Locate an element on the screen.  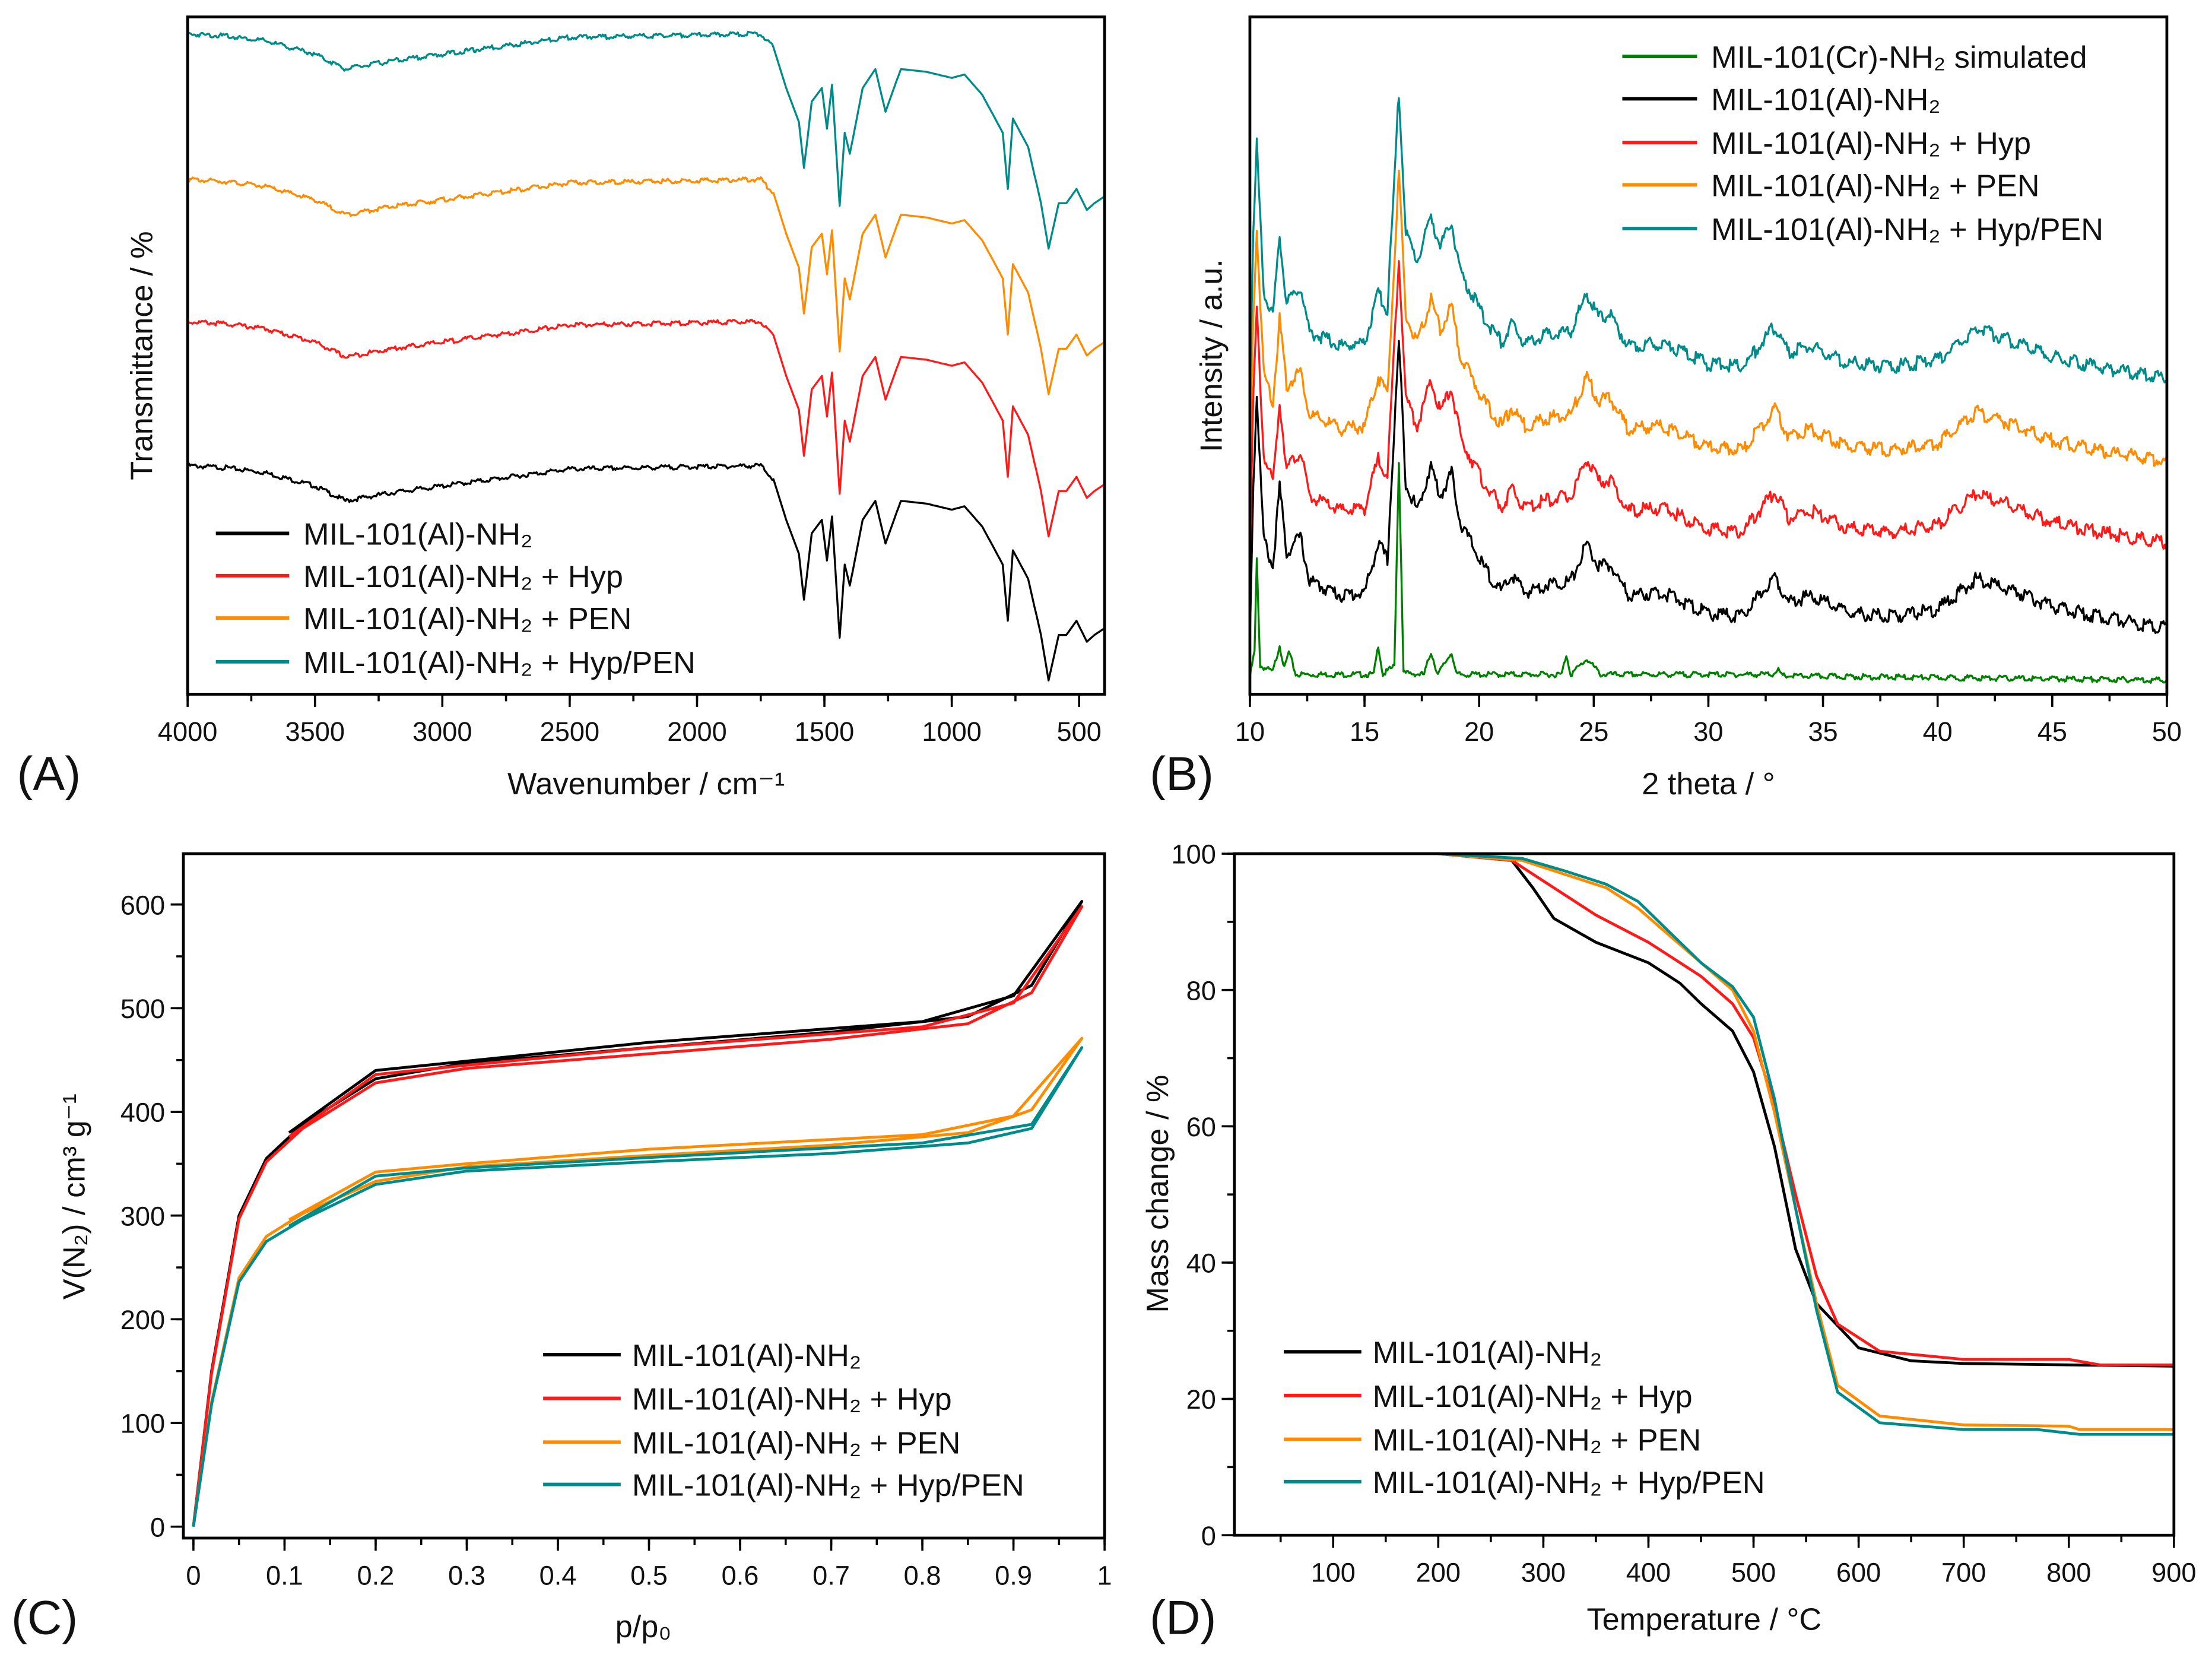
x-tick-label: 1000 is located at coordinates (951, 732).